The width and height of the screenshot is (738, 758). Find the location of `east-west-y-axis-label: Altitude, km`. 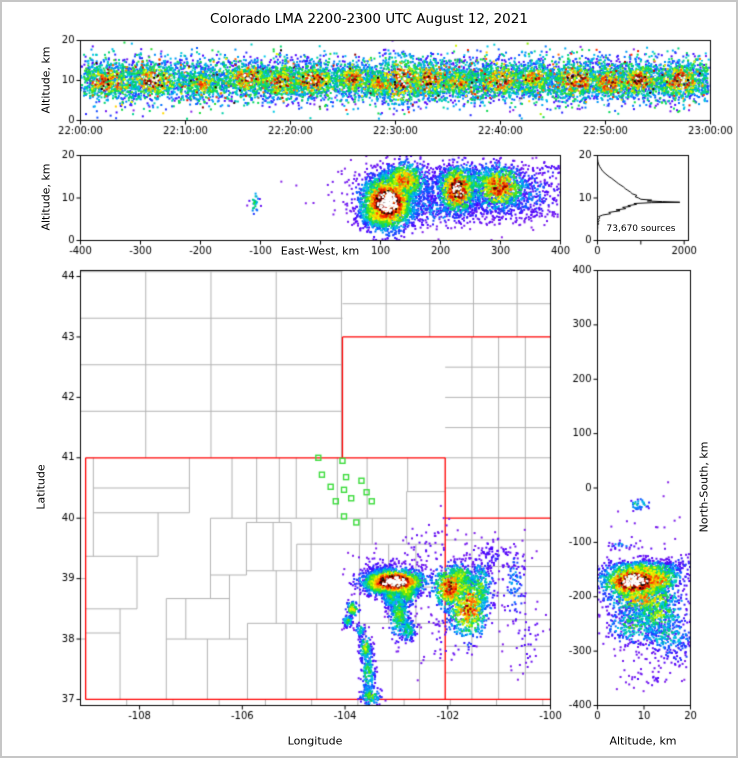

east-west-y-axis-label: Altitude, km is located at coordinates (46, 197).